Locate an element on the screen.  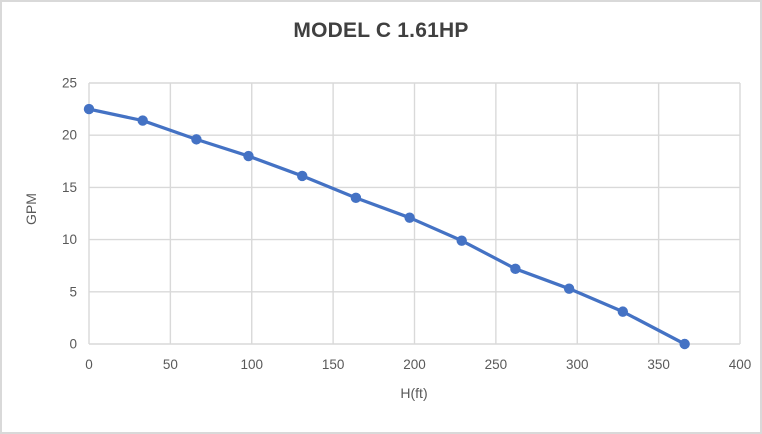
x-tick-label: 100 is located at coordinates (251, 364).